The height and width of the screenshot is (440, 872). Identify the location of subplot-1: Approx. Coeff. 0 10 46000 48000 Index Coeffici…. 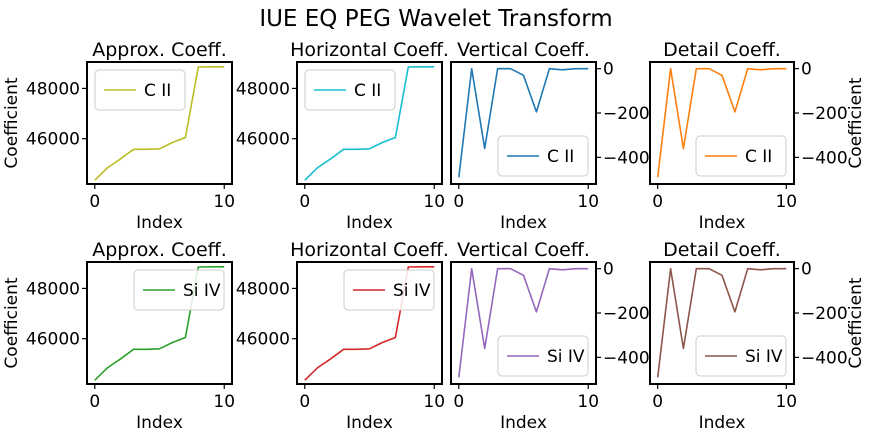
(118, 136).